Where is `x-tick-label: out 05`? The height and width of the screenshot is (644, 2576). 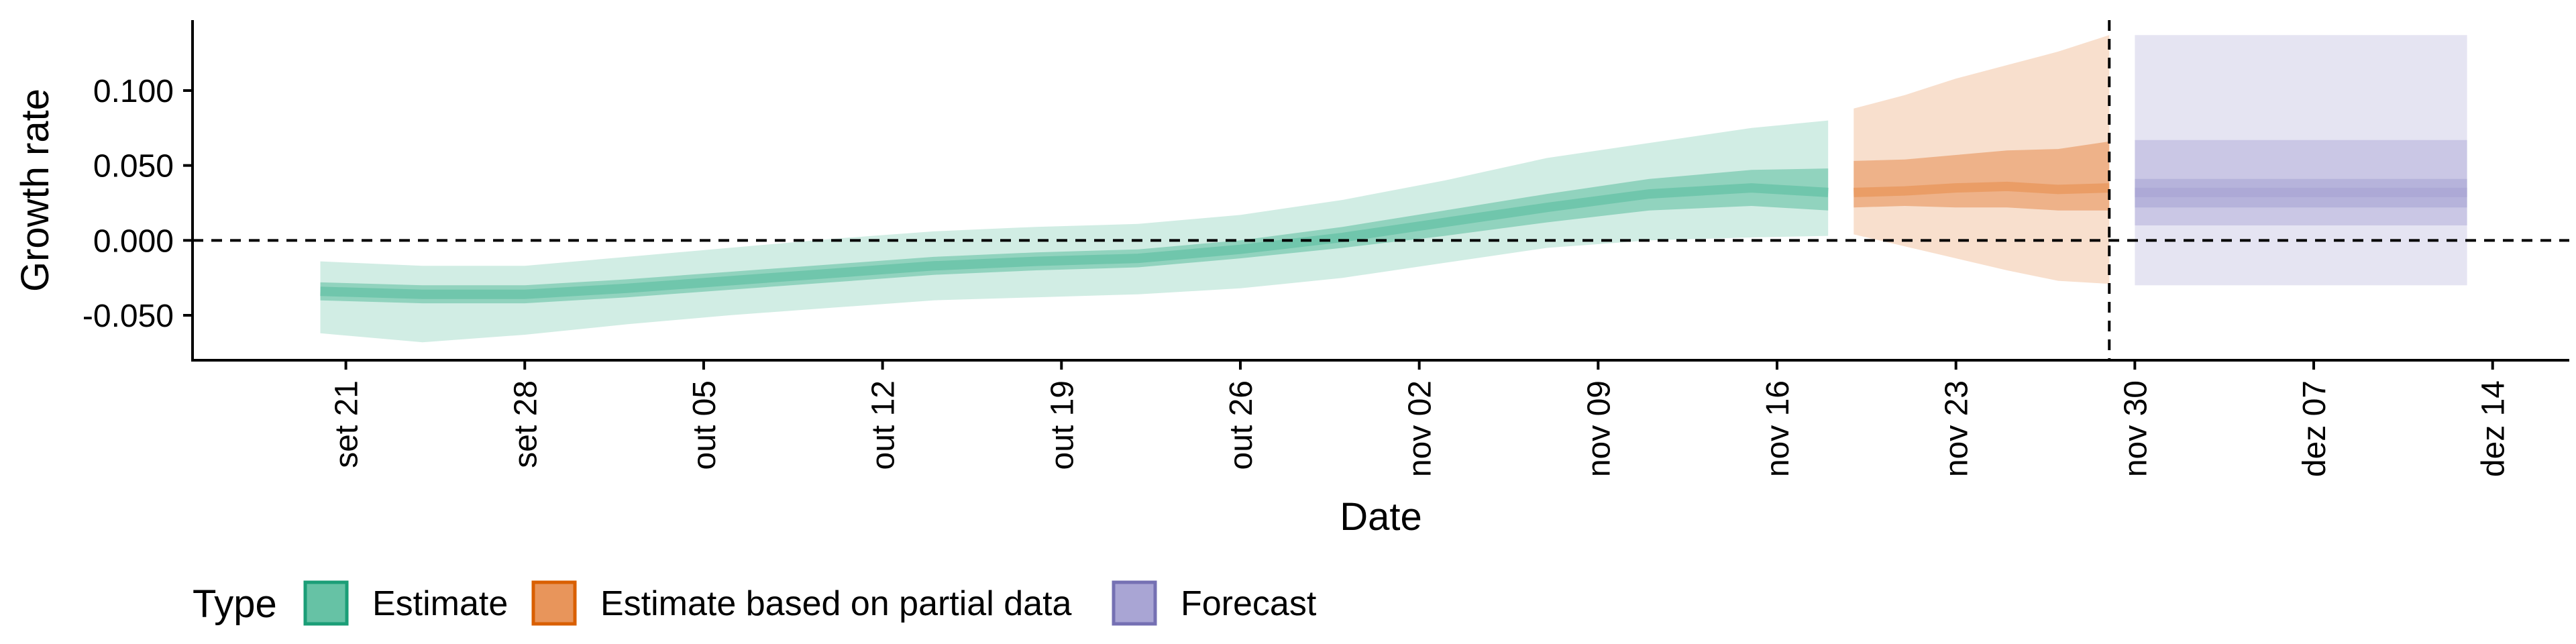
x-tick-label: out 05 is located at coordinates (704, 425).